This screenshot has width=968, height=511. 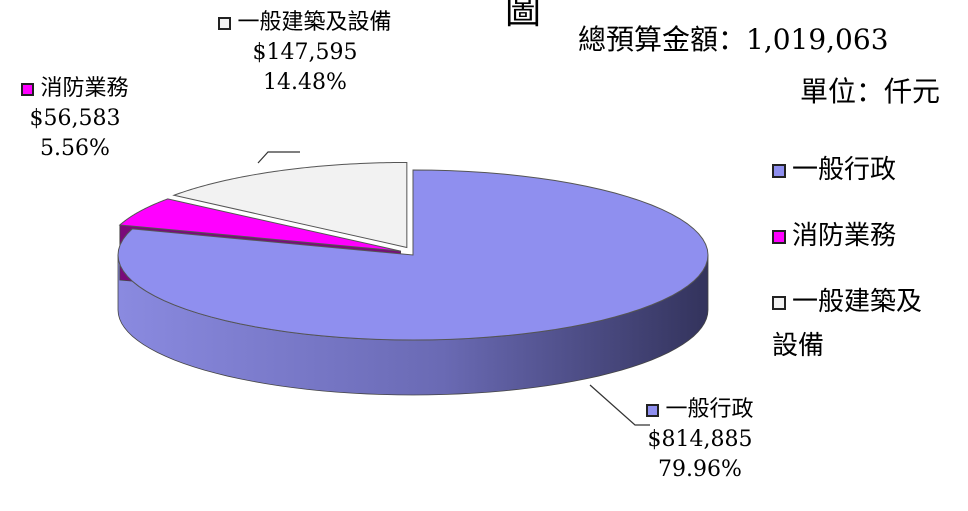 I want to click on legend-item: 一般建築及設備, so click(x=859, y=324).